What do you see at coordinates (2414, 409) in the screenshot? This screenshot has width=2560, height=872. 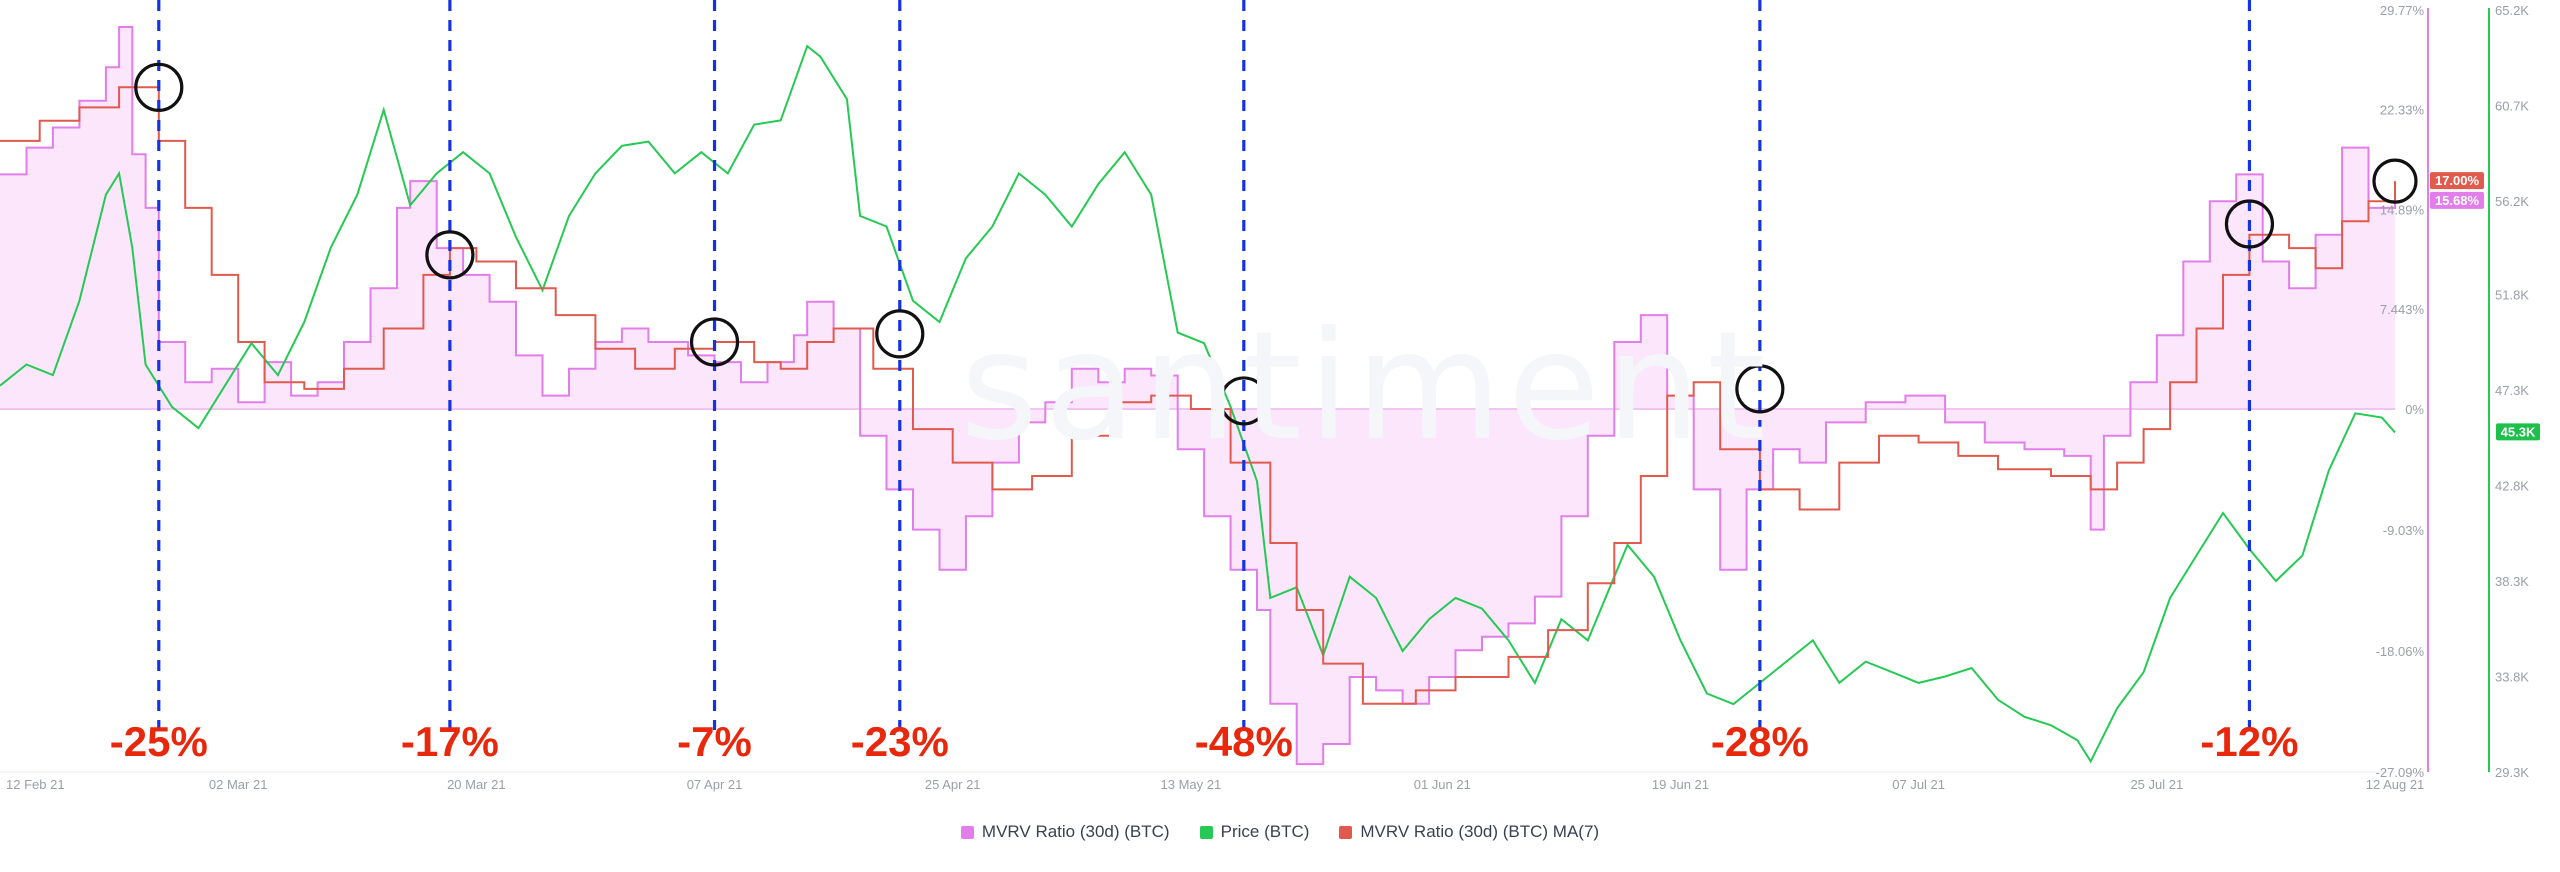 I see `y-left-tick-label: 0%` at bounding box center [2414, 409].